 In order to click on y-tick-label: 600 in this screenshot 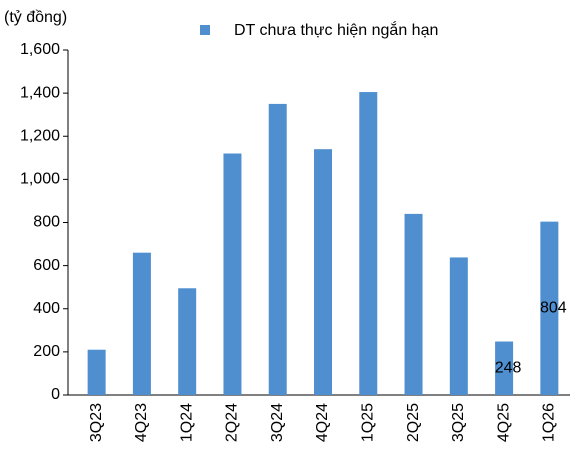, I will do `click(46, 265)`.